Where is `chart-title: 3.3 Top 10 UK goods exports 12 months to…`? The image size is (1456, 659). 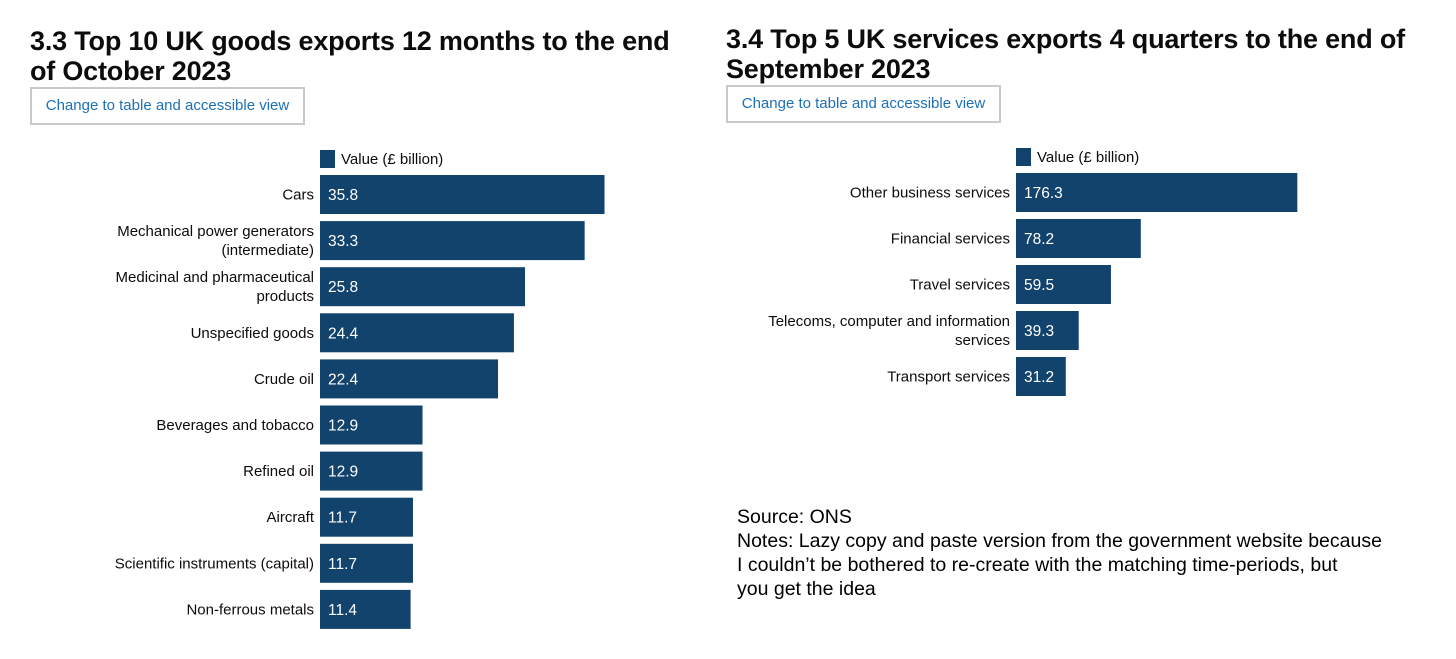 chart-title: 3.3 Top 10 UK goods exports 12 months to… is located at coordinates (350, 56).